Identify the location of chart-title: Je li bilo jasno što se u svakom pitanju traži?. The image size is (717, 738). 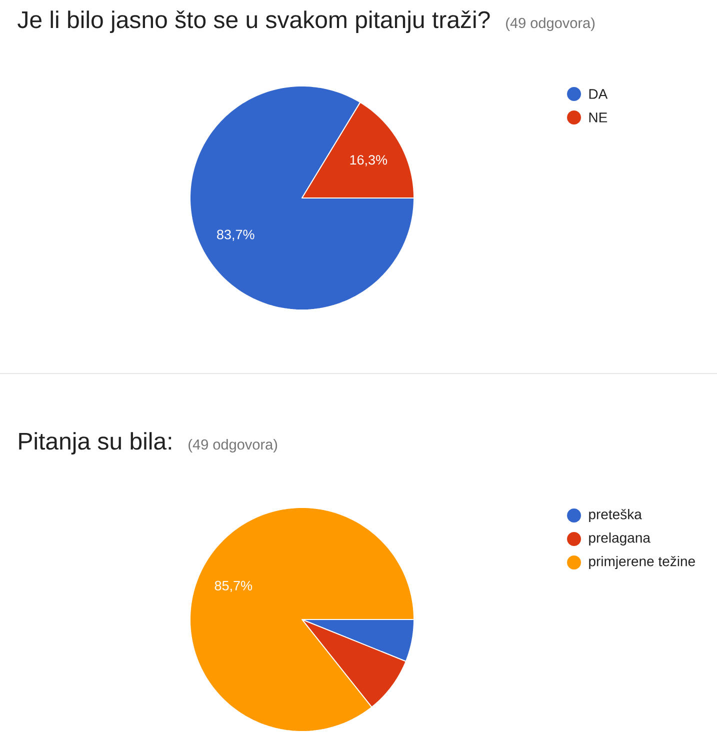
(254, 21).